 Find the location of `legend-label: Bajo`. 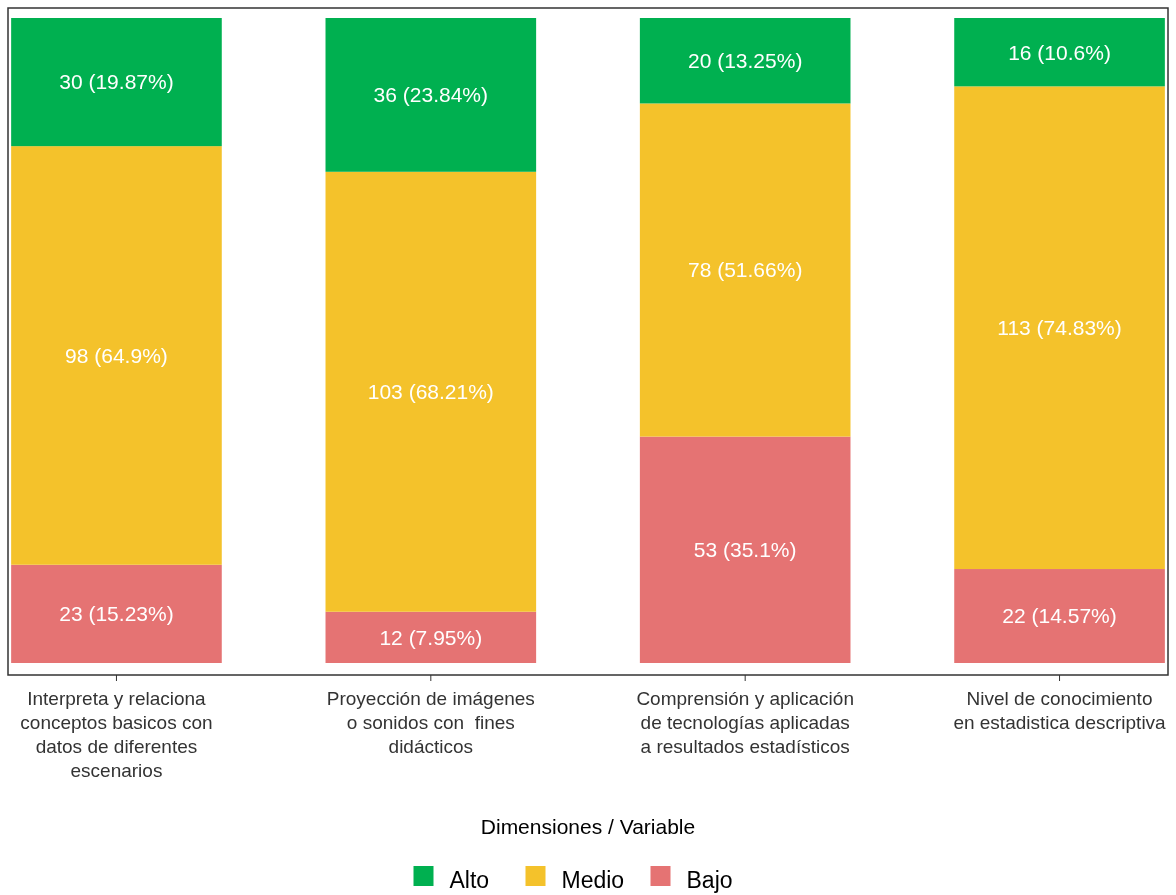

legend-label: Bajo is located at coordinates (709, 880).